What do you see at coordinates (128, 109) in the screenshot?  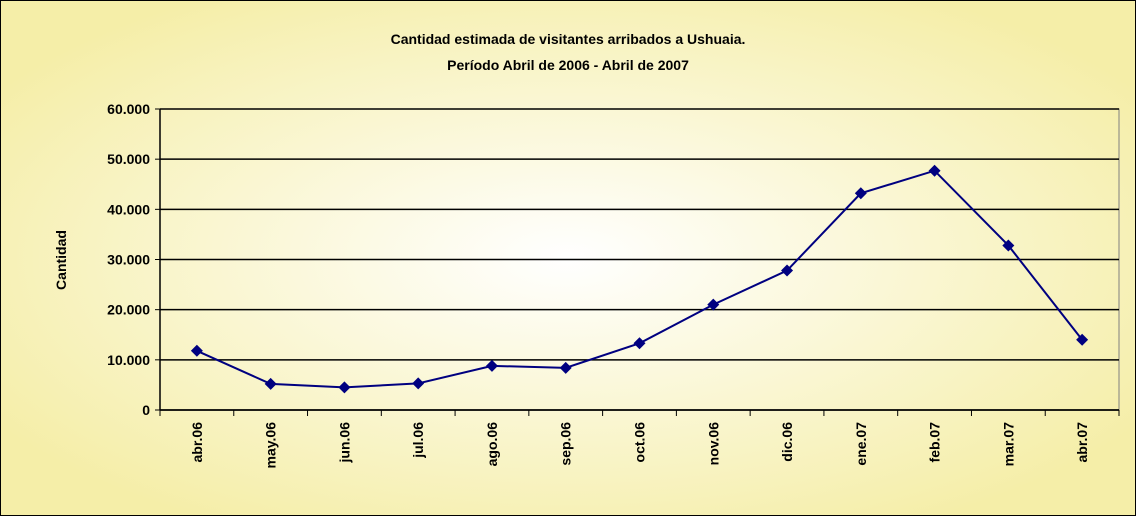 I see `y-tick-label: 60.000` at bounding box center [128, 109].